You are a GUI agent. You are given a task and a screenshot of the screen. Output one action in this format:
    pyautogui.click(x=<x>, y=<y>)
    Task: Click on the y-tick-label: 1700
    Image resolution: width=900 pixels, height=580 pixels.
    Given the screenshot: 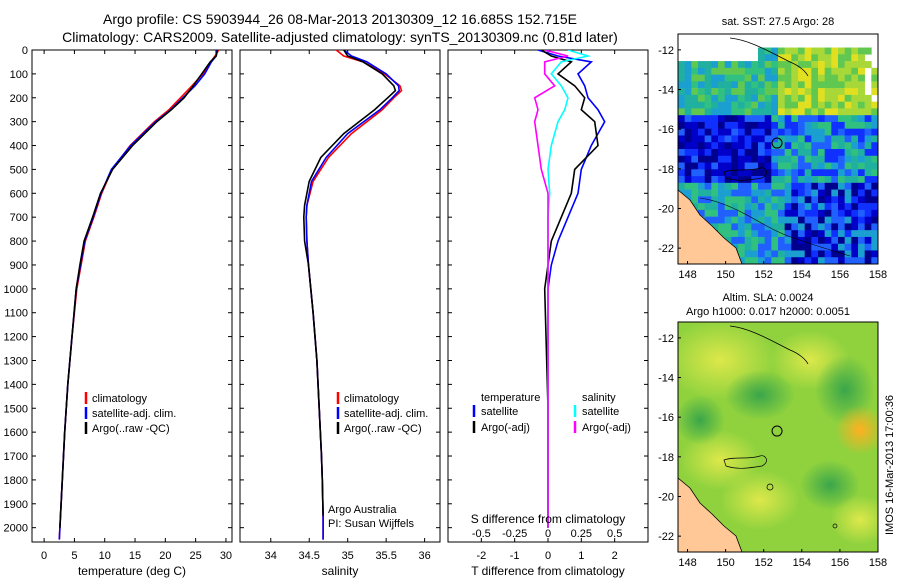 What is the action you would take?
    pyautogui.click(x=16, y=457)
    